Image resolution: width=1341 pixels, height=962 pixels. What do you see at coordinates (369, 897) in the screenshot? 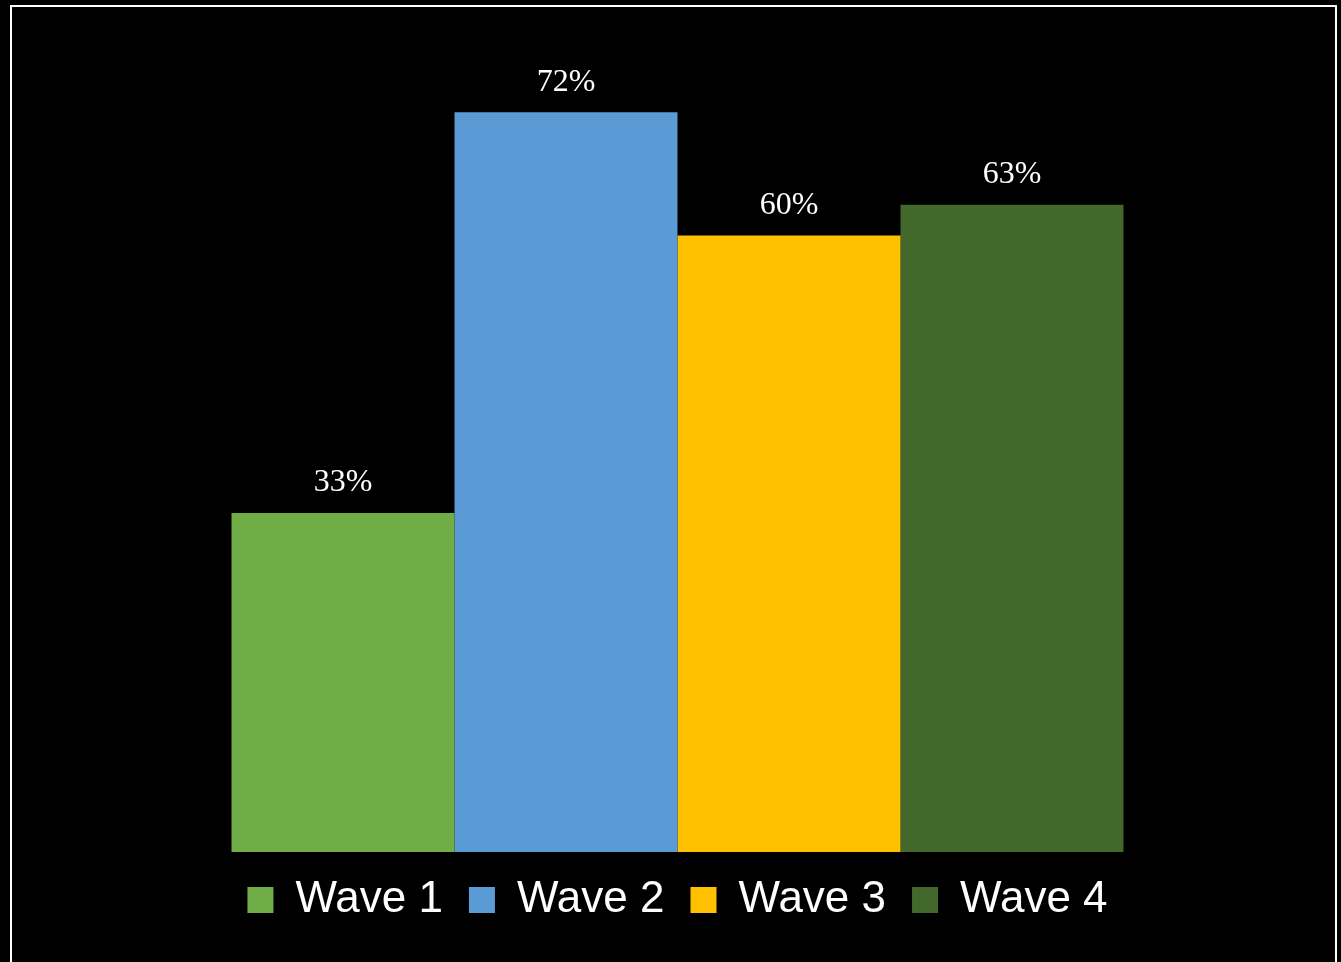
I see `legend-label: Wave 1` at bounding box center [369, 897].